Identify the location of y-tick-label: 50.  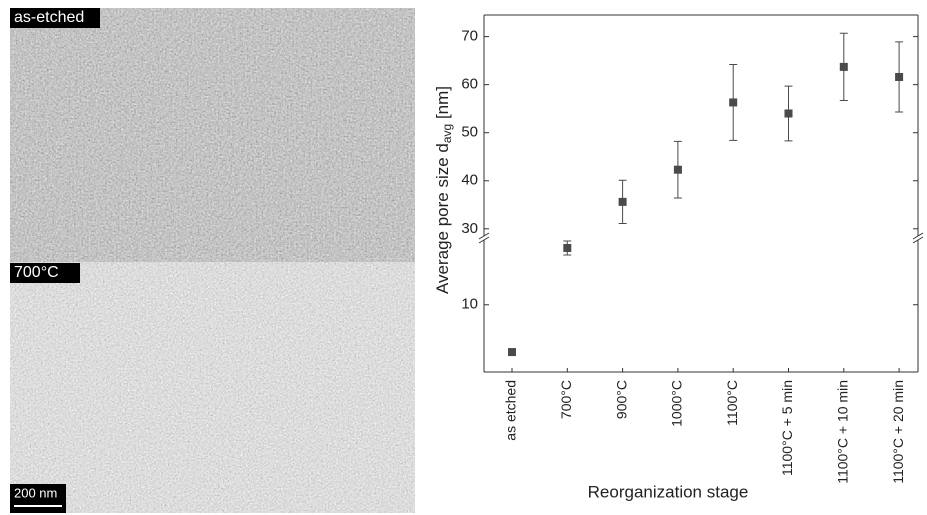
(469, 132).